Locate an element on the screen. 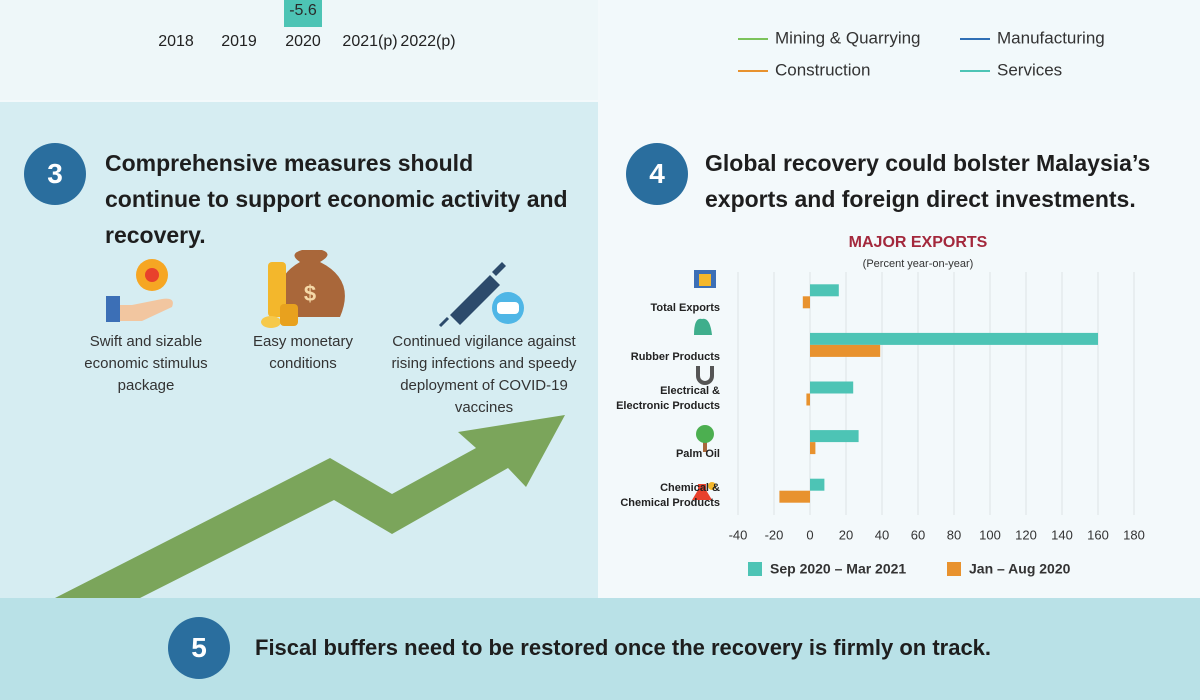 This screenshot has width=1200, height=700. x-tick-label: 100 is located at coordinates (990, 534).